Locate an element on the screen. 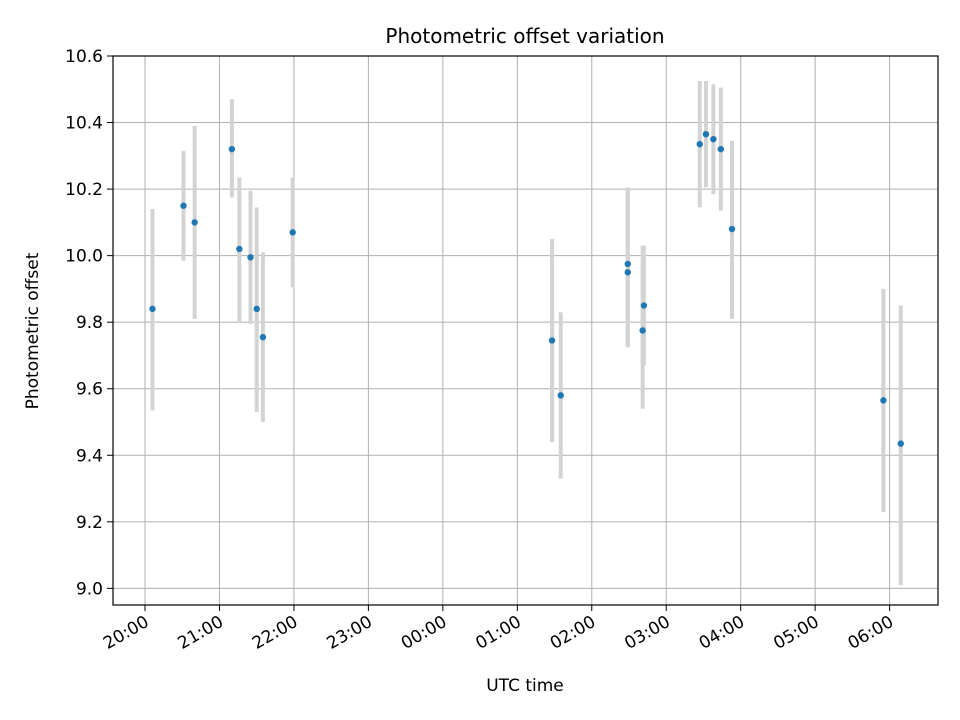 This screenshot has height=720, width=960. y-tick-label: 10.0 is located at coordinates (84, 257).